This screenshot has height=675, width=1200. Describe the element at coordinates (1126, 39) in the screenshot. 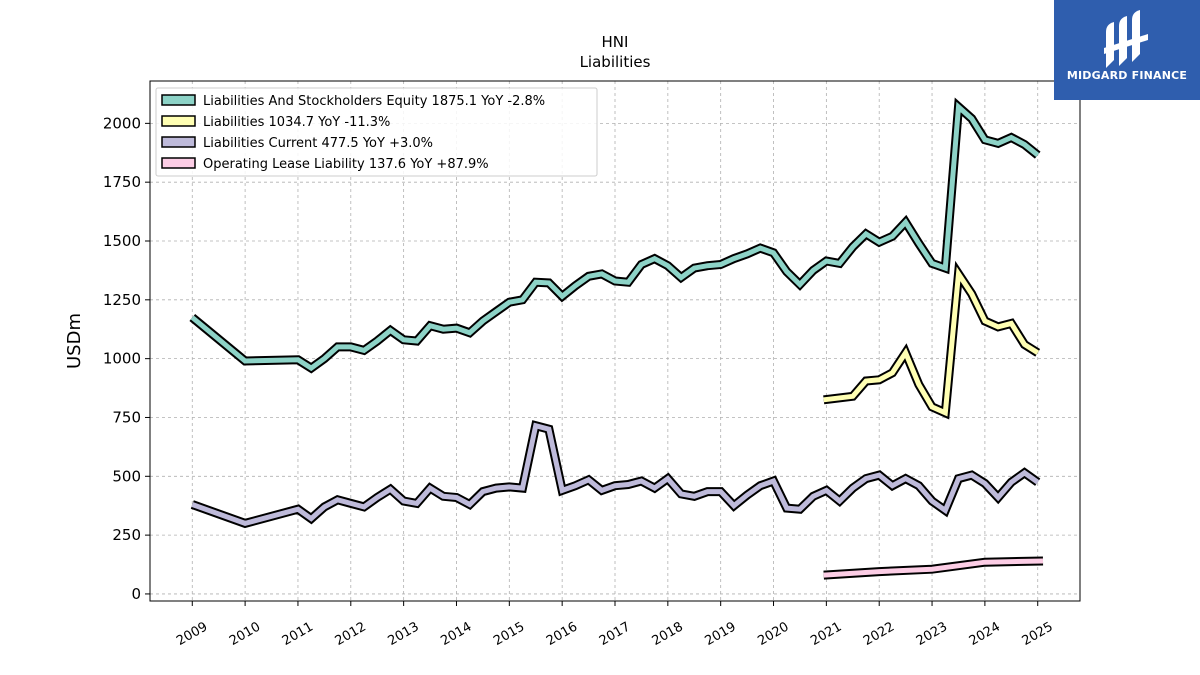

I see `midgard-logo-icon` at that location.